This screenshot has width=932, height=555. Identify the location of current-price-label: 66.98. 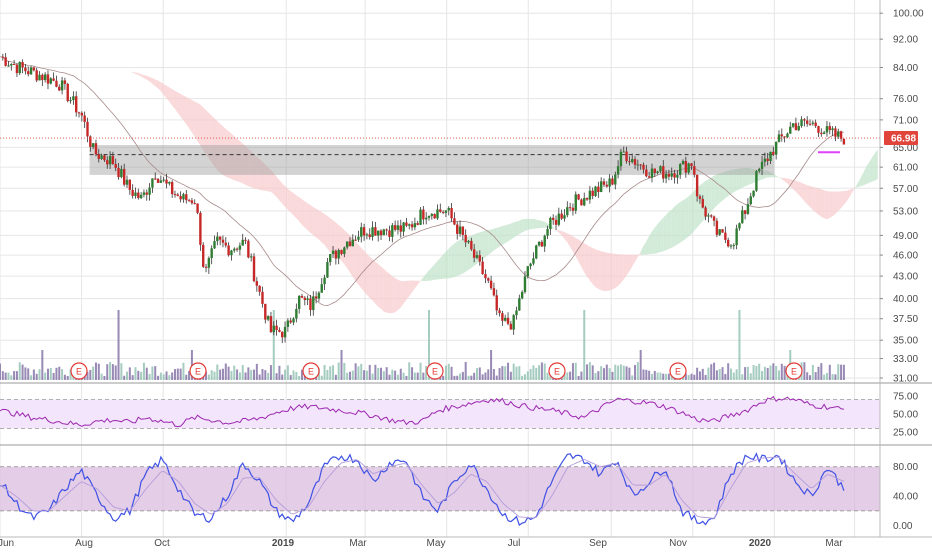
(903, 139).